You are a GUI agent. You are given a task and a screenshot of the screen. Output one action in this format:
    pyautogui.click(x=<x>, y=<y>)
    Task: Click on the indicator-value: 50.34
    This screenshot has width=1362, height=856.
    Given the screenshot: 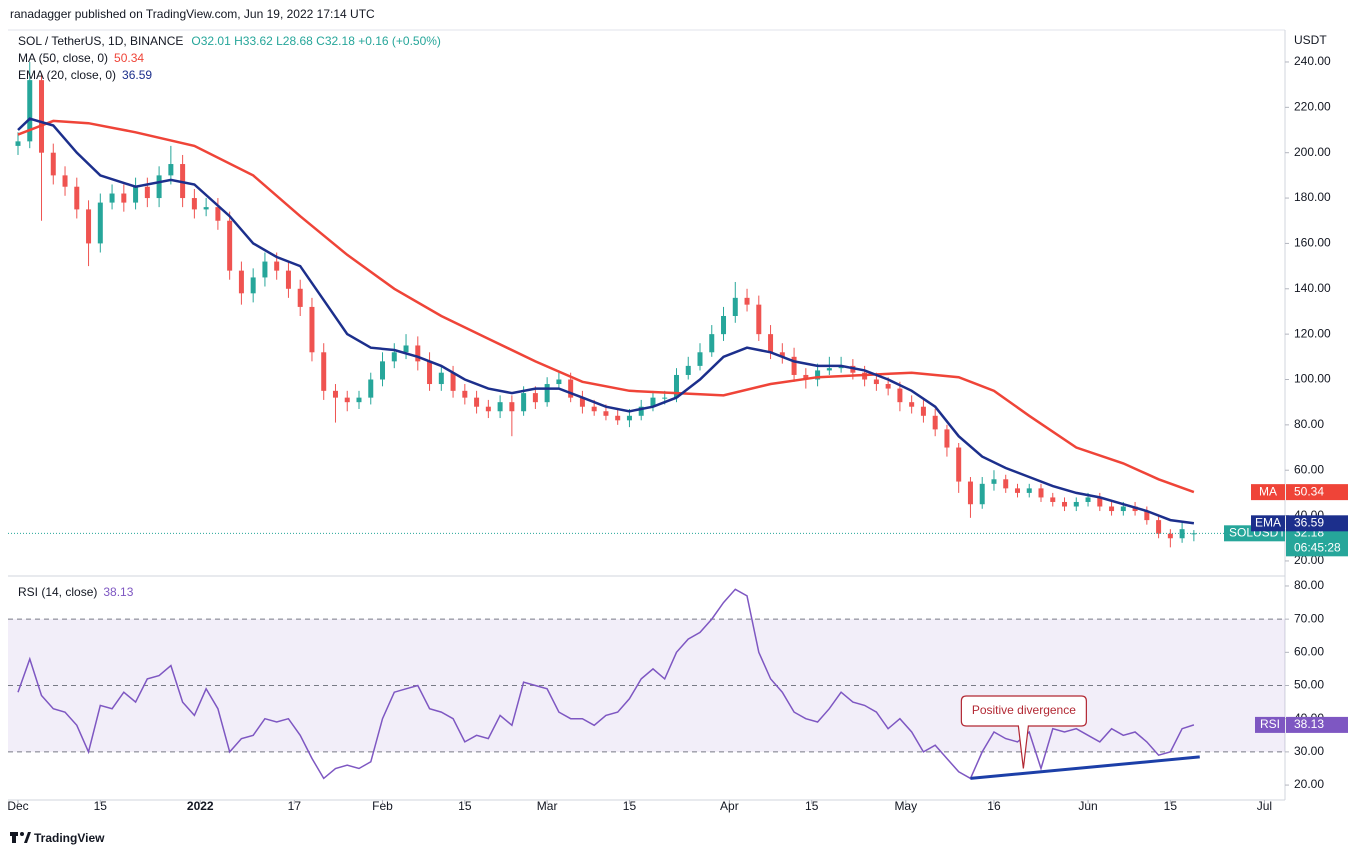 What is the action you would take?
    pyautogui.click(x=1309, y=491)
    